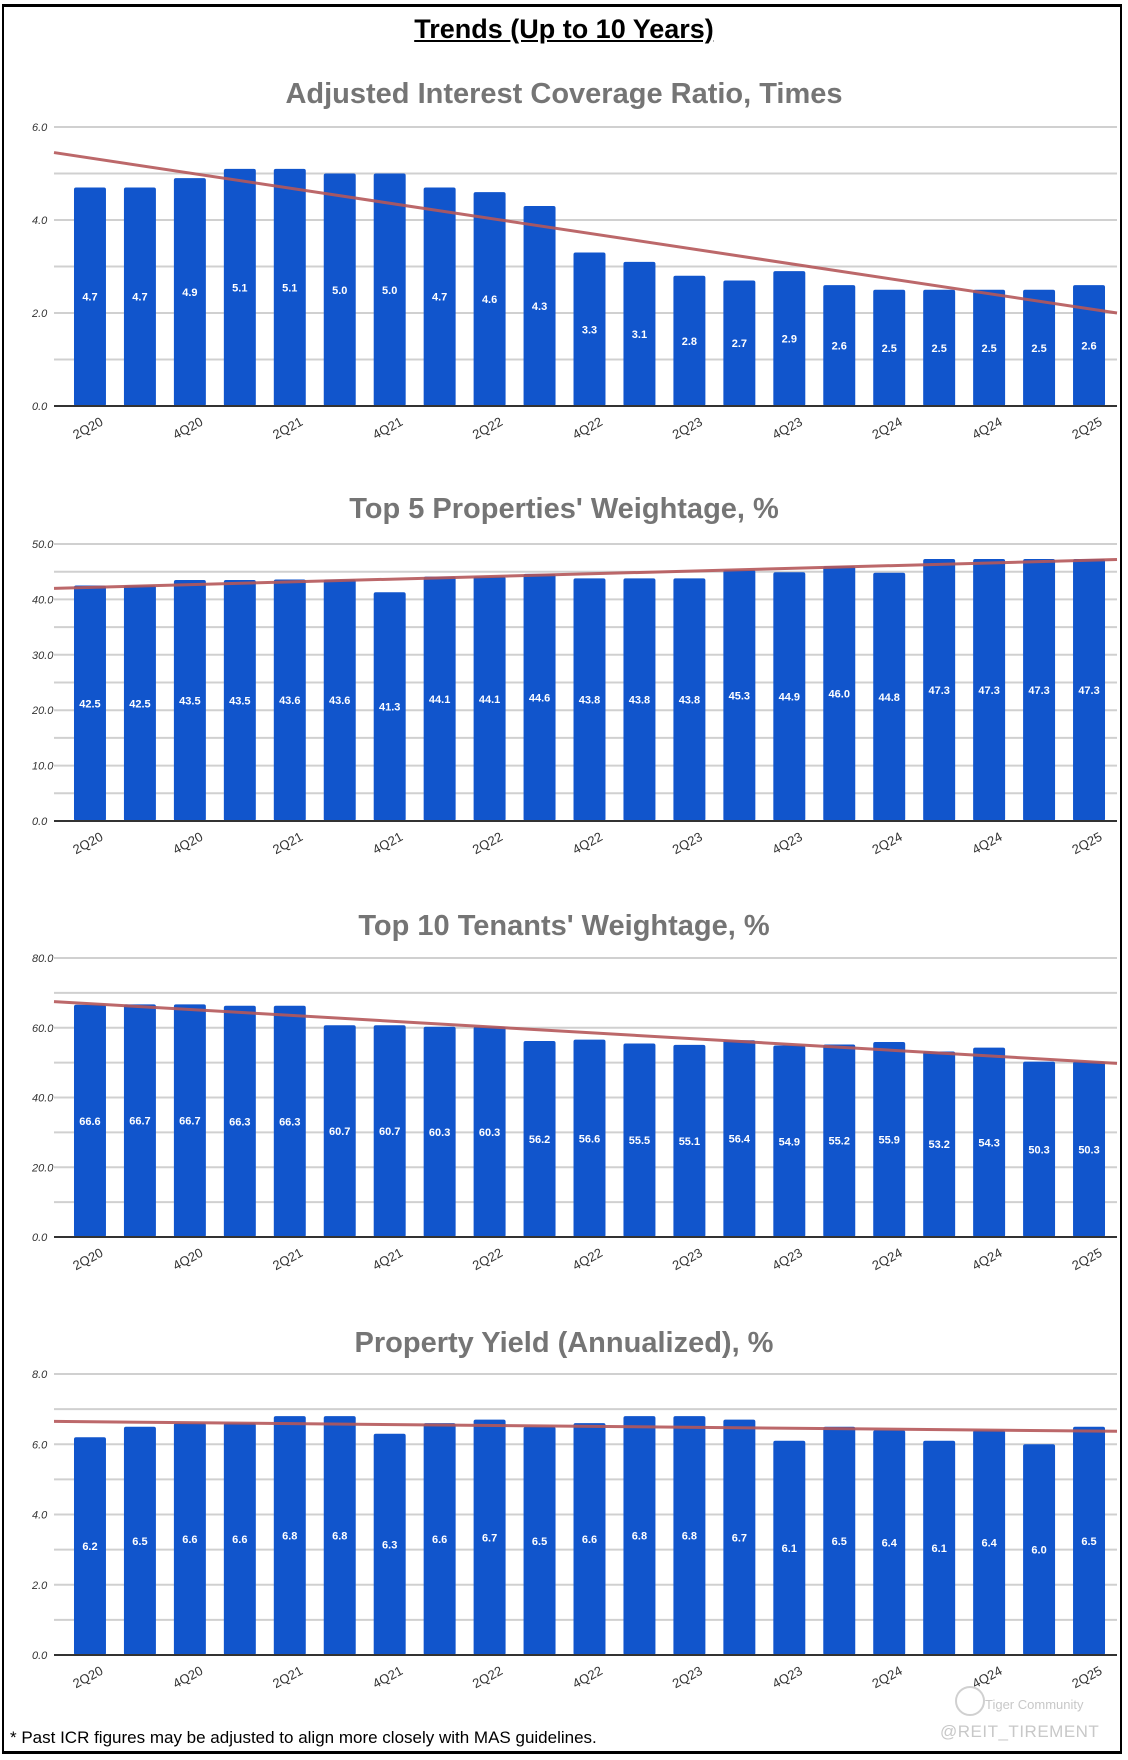 This screenshot has height=1760, width=1128. I want to click on data-label: 6.1, so click(939, 1549).